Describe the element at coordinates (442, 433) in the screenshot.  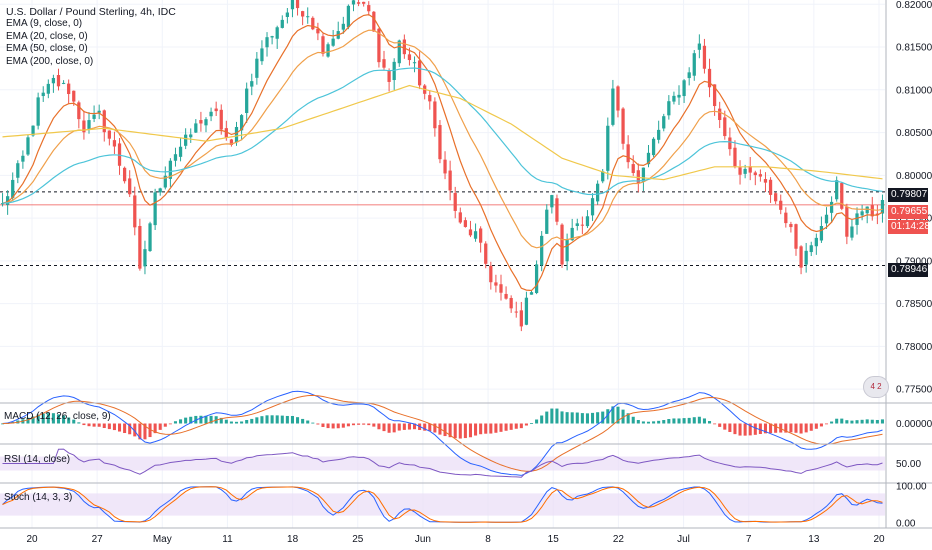
I see `macd-pane` at that location.